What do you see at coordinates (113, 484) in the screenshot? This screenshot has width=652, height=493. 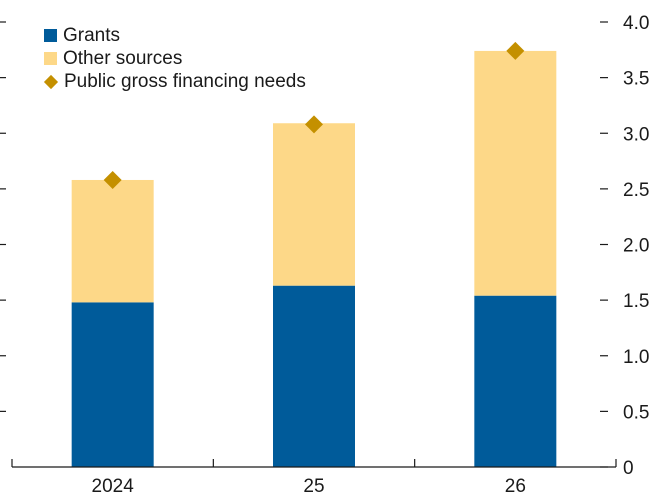 I see `x-tick-label: 2024` at bounding box center [113, 484].